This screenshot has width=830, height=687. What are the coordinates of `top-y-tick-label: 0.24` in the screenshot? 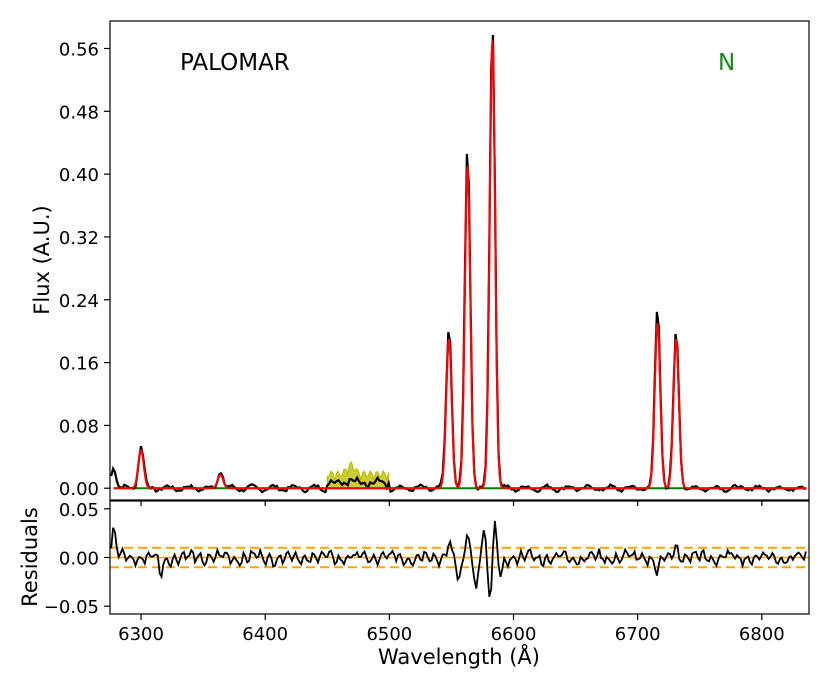 It's located at (79, 301).